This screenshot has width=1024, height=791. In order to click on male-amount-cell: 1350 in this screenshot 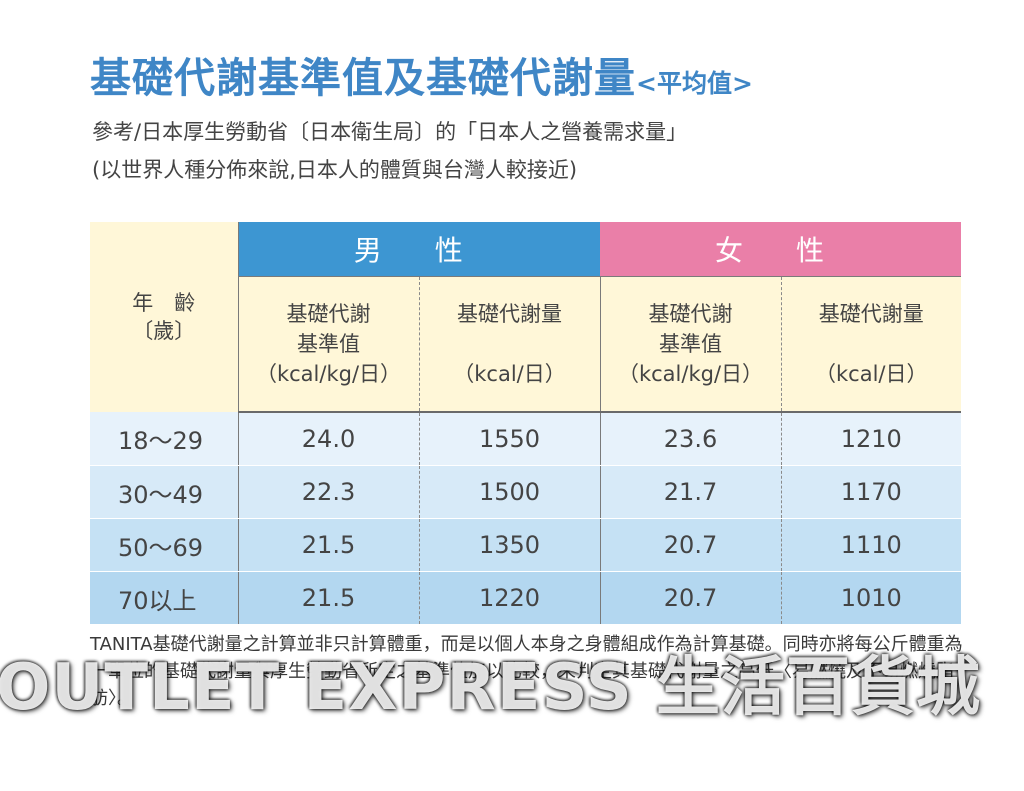, I will do `click(509, 545)`.